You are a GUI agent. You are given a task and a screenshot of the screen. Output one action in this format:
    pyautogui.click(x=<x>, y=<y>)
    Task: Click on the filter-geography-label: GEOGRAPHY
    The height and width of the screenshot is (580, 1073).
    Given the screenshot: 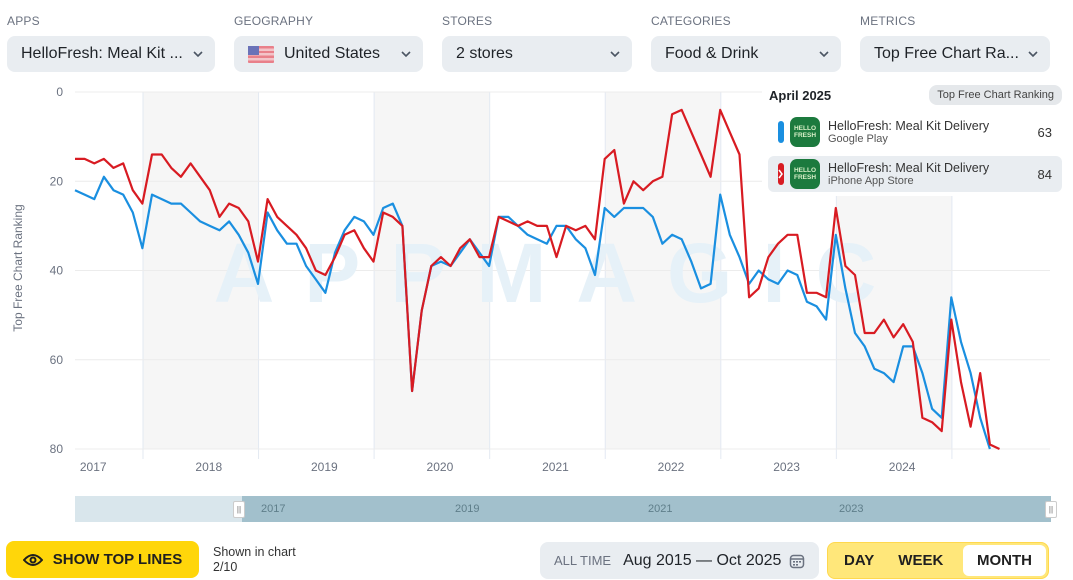 What is the action you would take?
    pyautogui.click(x=274, y=21)
    